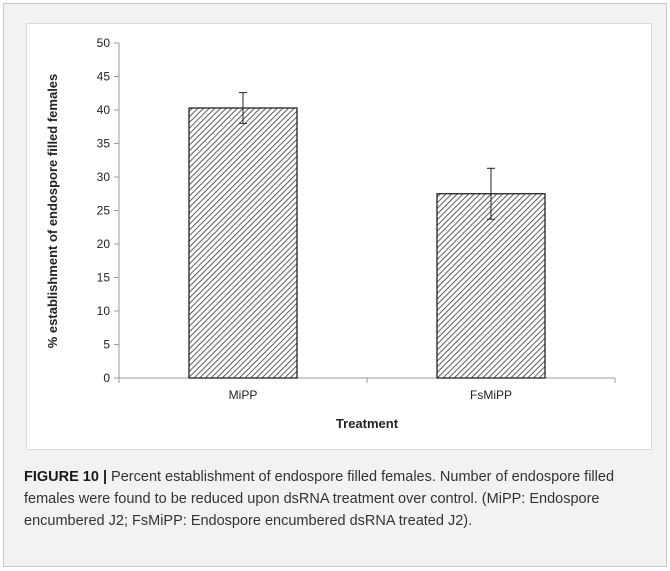 The width and height of the screenshot is (670, 571). What do you see at coordinates (104, 278) in the screenshot?
I see `y-tick-label: 15` at bounding box center [104, 278].